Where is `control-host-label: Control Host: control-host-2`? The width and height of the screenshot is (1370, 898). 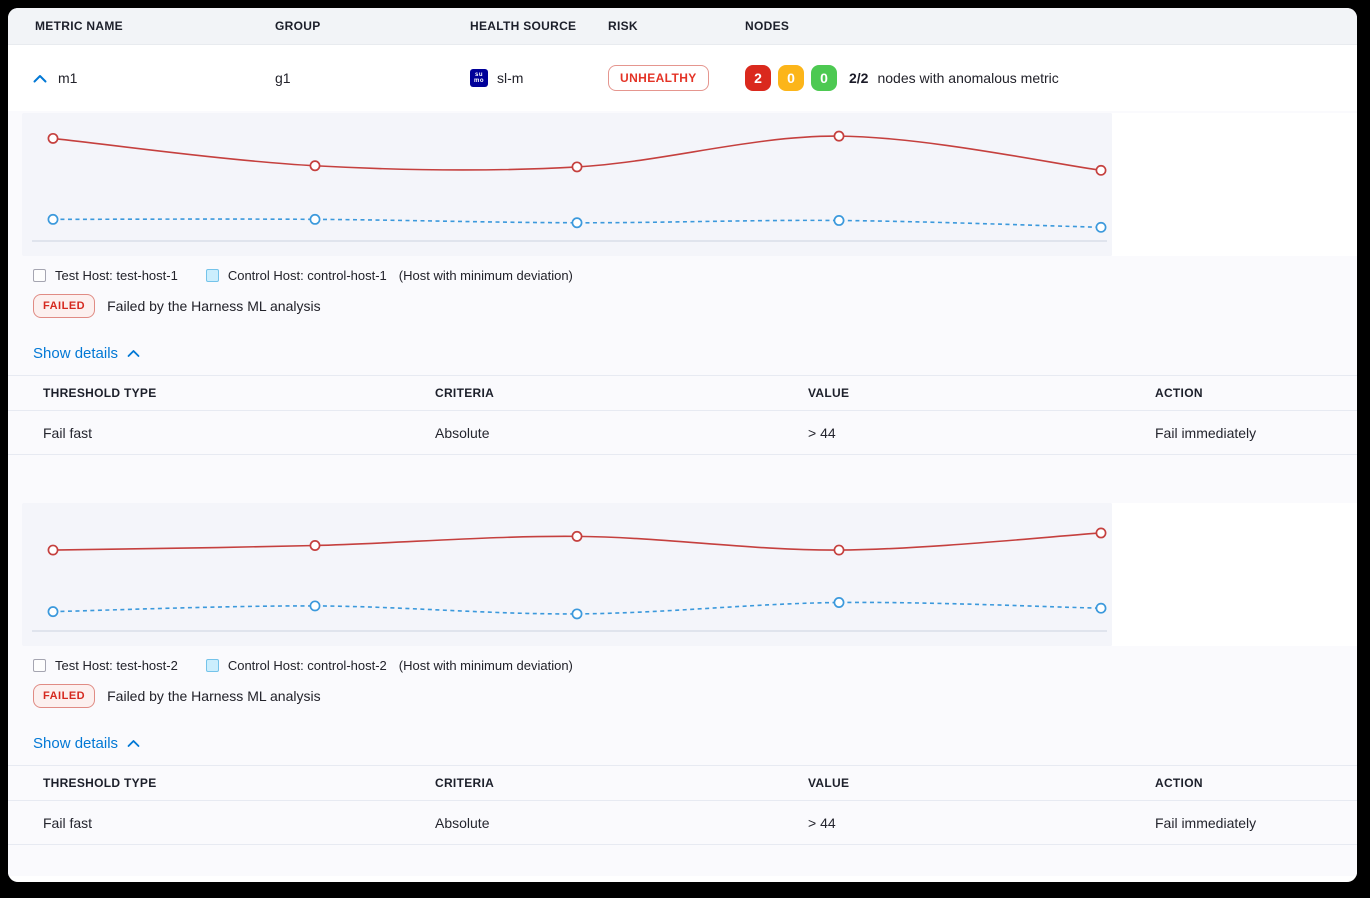
control-host-label: Control Host: control-host-2 is located at coordinates (307, 665).